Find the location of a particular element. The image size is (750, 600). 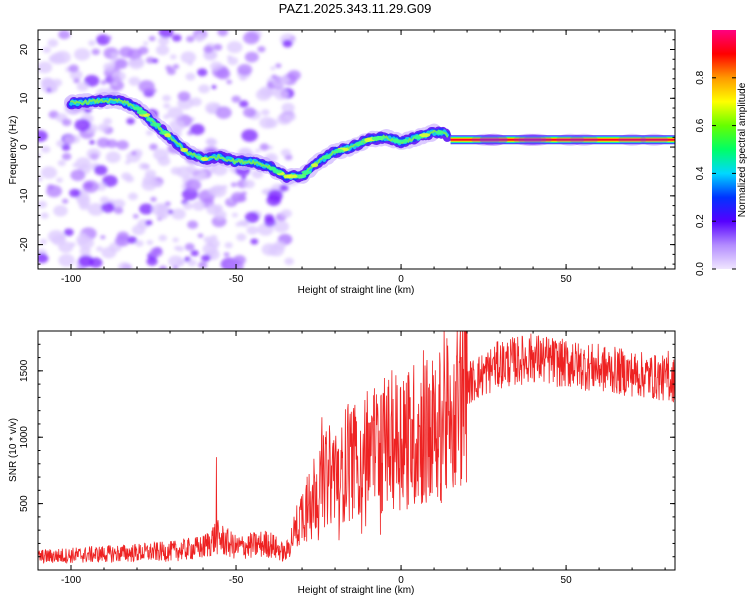

colorbar-tick-label: 0.2 is located at coordinates (700, 221).